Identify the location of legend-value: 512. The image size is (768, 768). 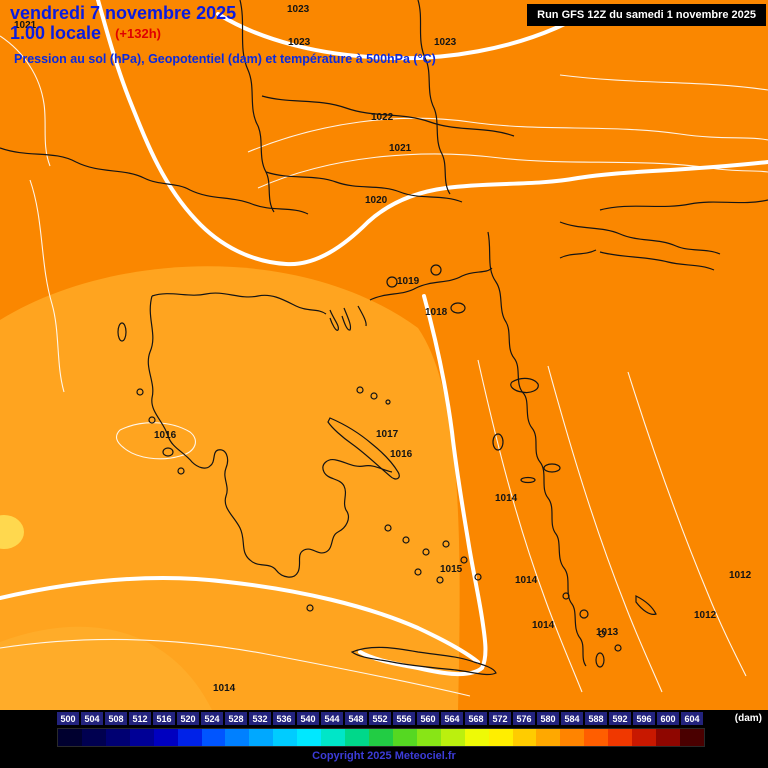
(140, 718).